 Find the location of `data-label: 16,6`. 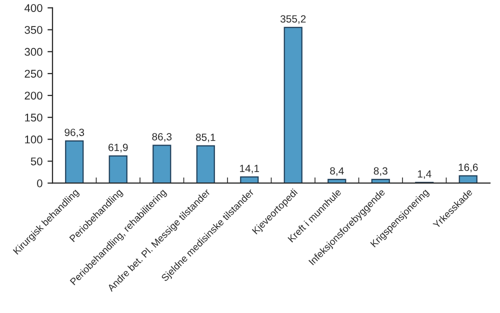

data-label: 16,6 is located at coordinates (468, 168).